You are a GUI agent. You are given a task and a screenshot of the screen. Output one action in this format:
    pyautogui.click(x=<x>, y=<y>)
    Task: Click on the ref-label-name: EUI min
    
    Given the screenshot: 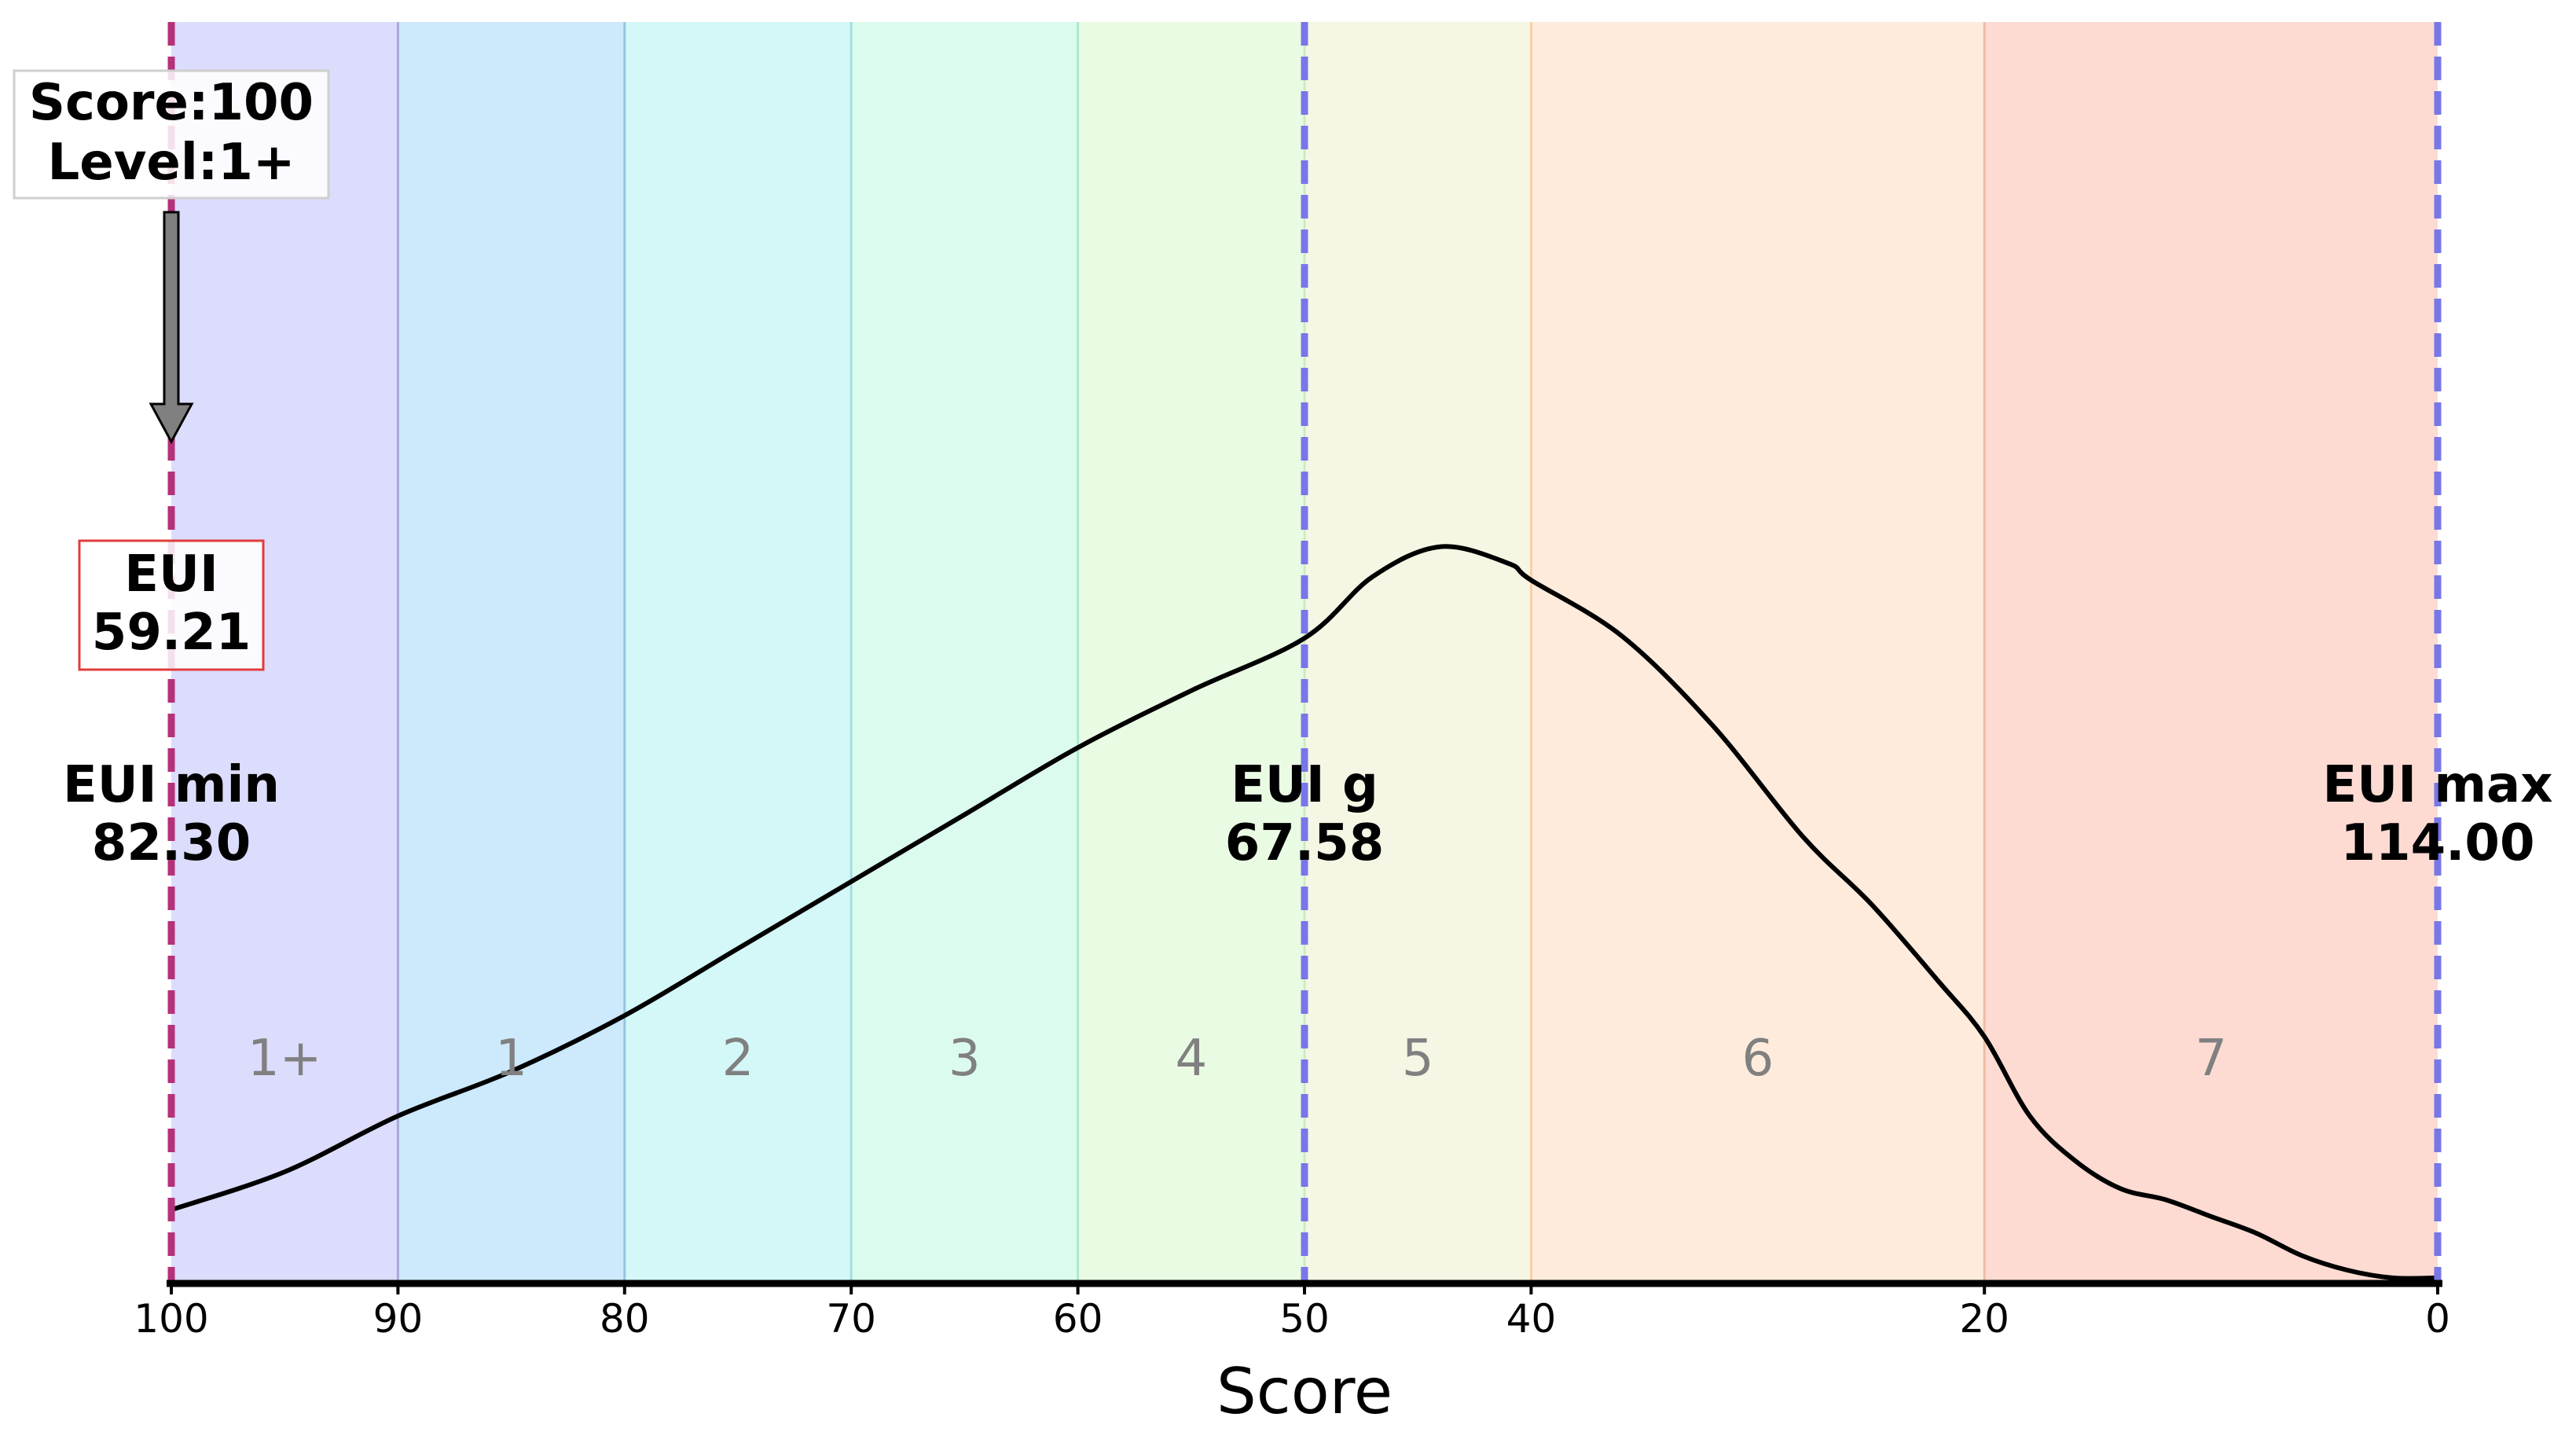 What is the action you would take?
    pyautogui.click(x=171, y=785)
    